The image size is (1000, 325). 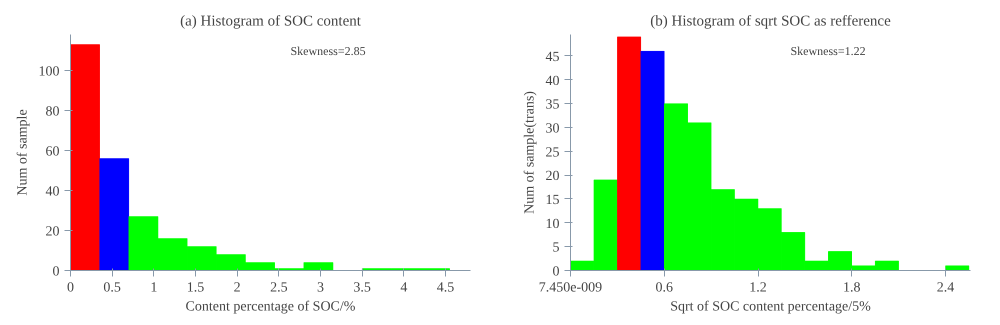 I want to click on x-tick-label: 7.450e-009, so click(x=570, y=288).